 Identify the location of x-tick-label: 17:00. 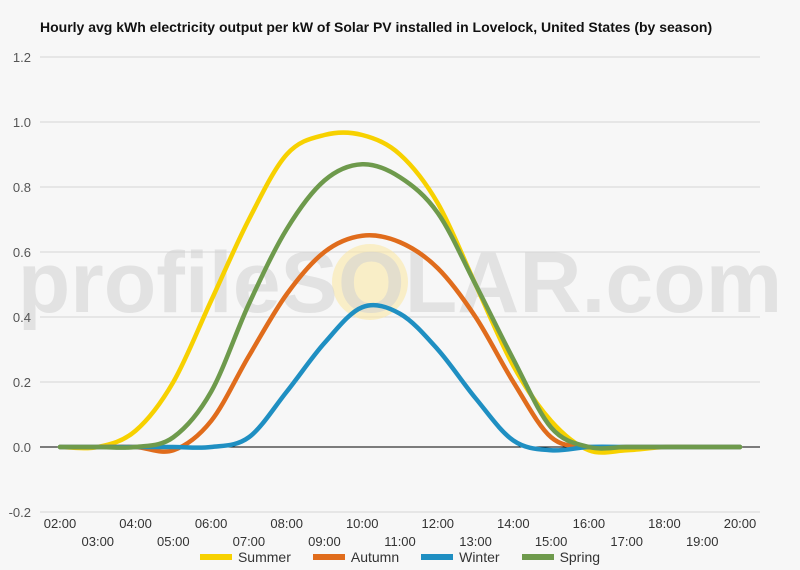
(626, 541).